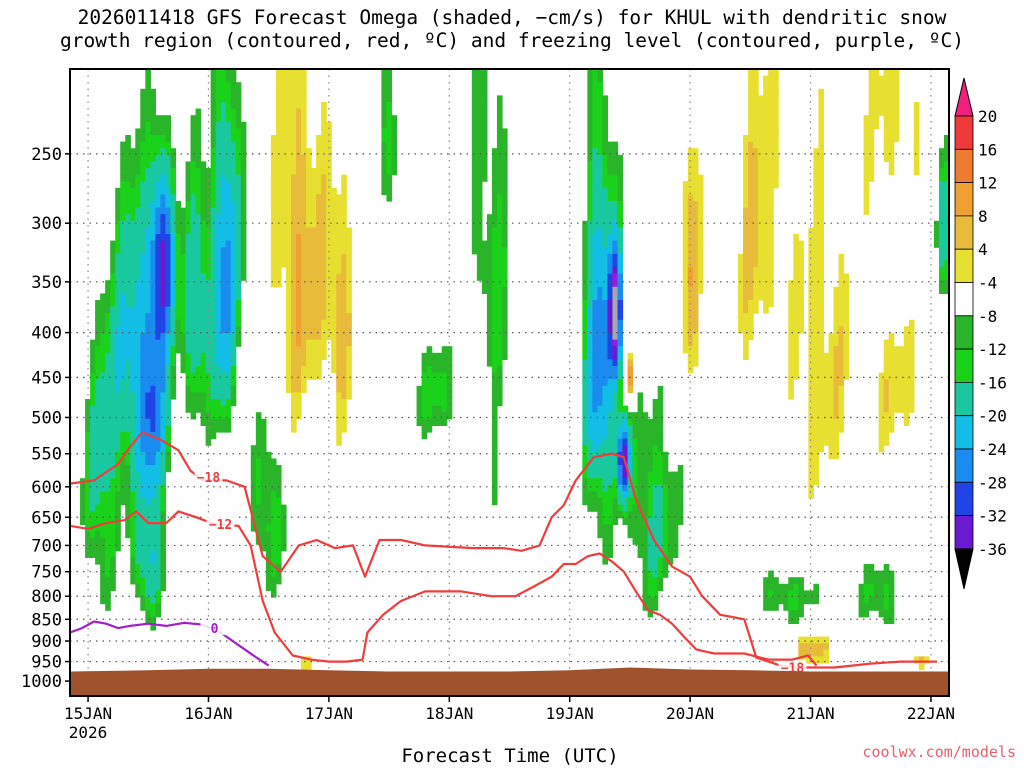 The height and width of the screenshot is (768, 1024). I want to click on x-tick-label: 15JAN, so click(88, 713).